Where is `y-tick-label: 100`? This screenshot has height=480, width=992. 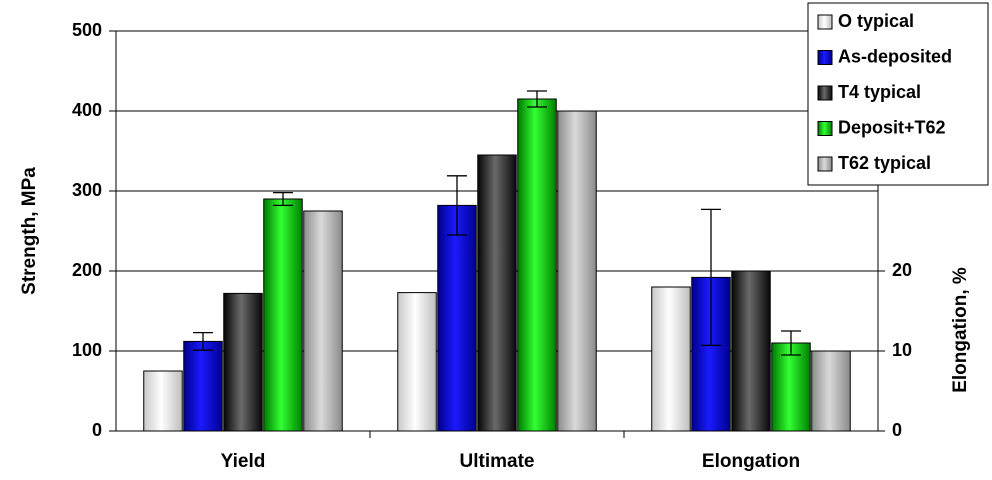 y-tick-label: 100 is located at coordinates (87, 350).